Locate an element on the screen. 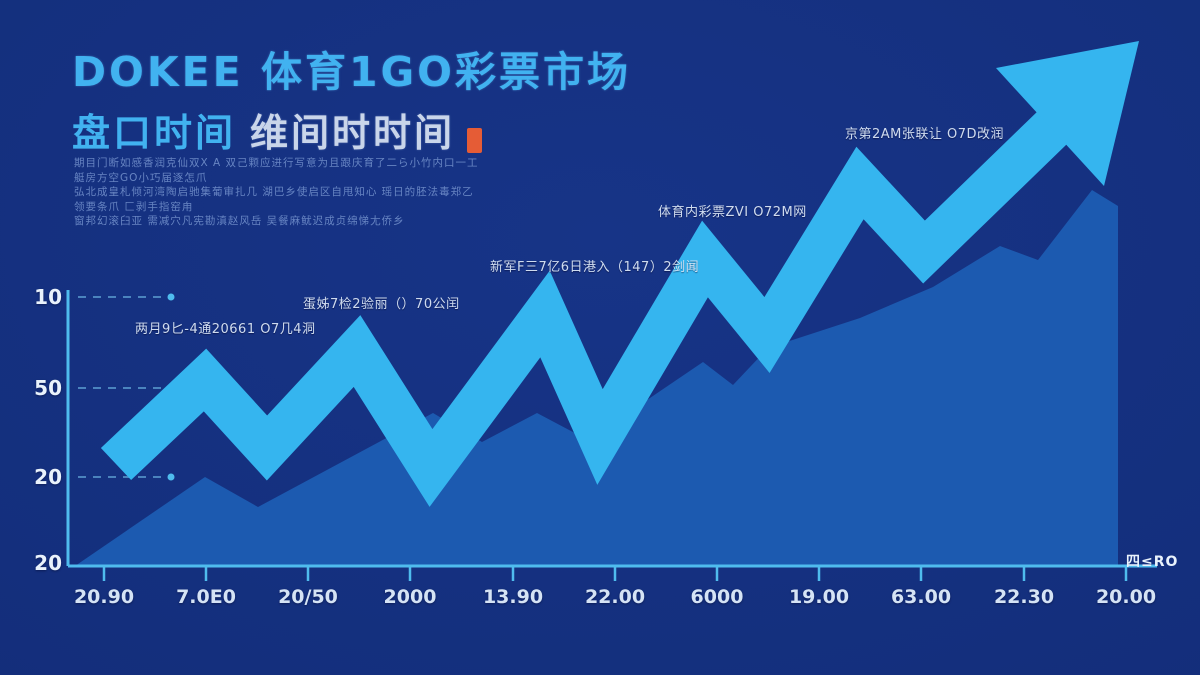 This screenshot has height=675, width=1200. x-axis-label: 7.0E0 is located at coordinates (206, 597).